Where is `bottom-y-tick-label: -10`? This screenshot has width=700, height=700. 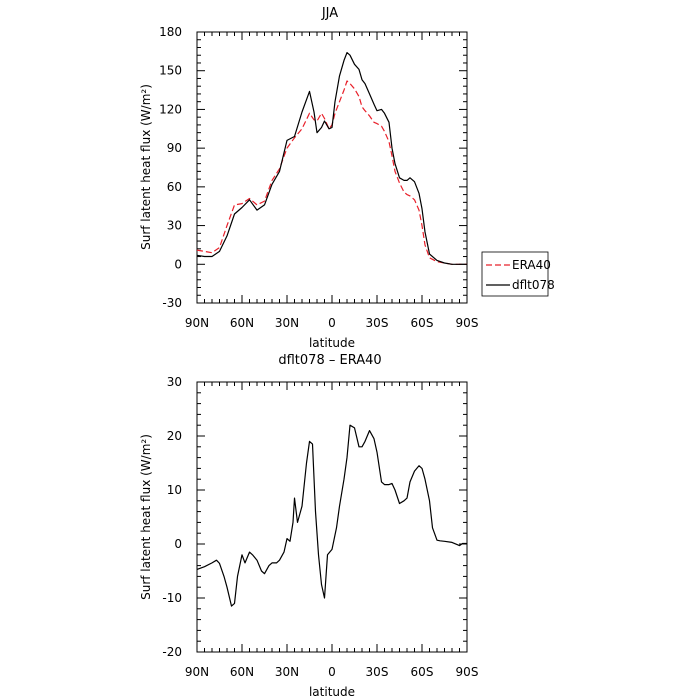
bottom-y-tick-label: -10 is located at coordinates (172, 598).